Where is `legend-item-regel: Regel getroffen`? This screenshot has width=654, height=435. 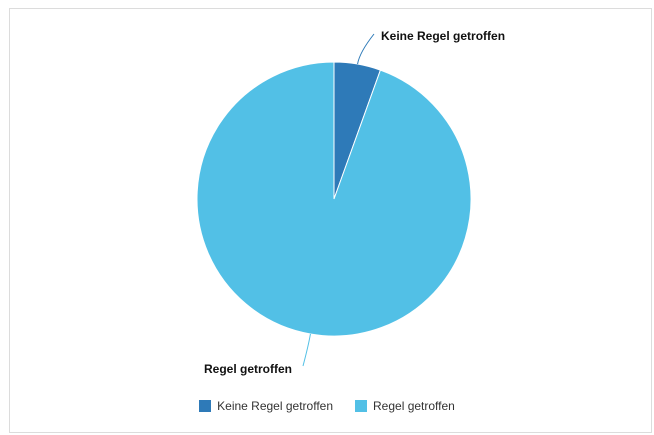 legend-item-regel: Regel getroffen is located at coordinates (405, 406).